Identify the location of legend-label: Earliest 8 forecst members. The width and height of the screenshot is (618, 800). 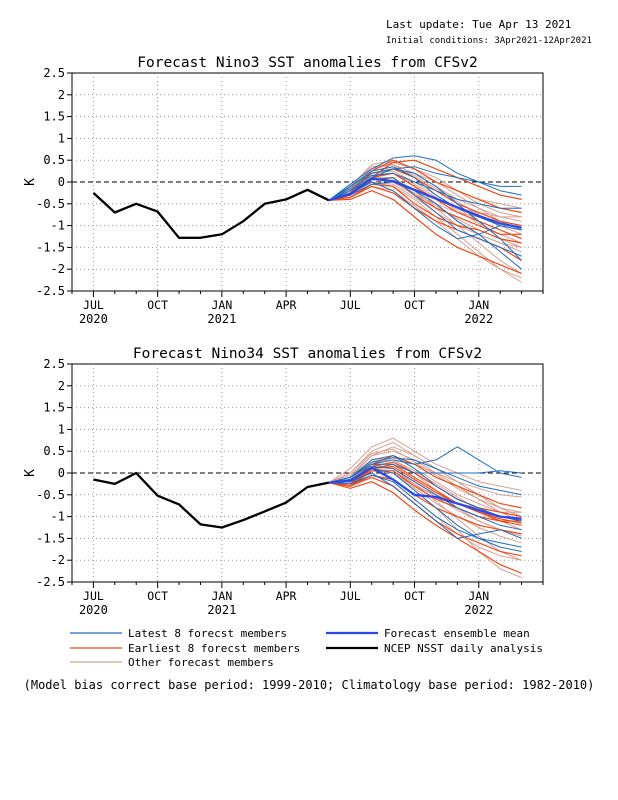
(214, 648).